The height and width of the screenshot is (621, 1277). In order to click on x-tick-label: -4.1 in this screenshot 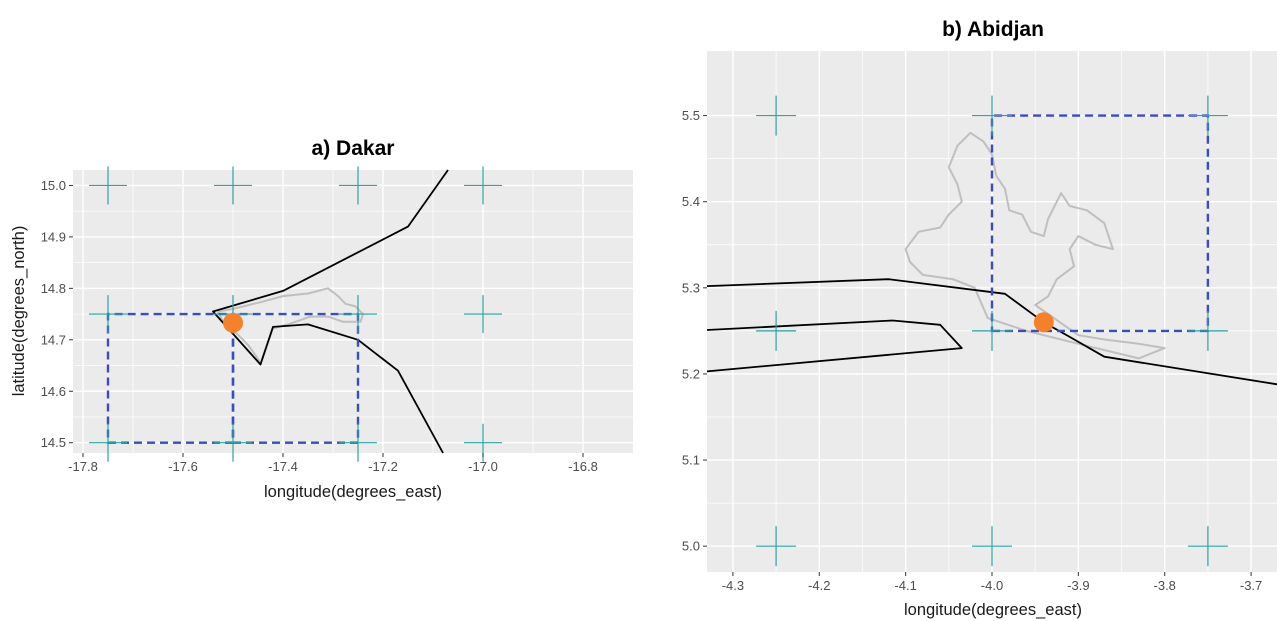, I will do `click(905, 585)`.